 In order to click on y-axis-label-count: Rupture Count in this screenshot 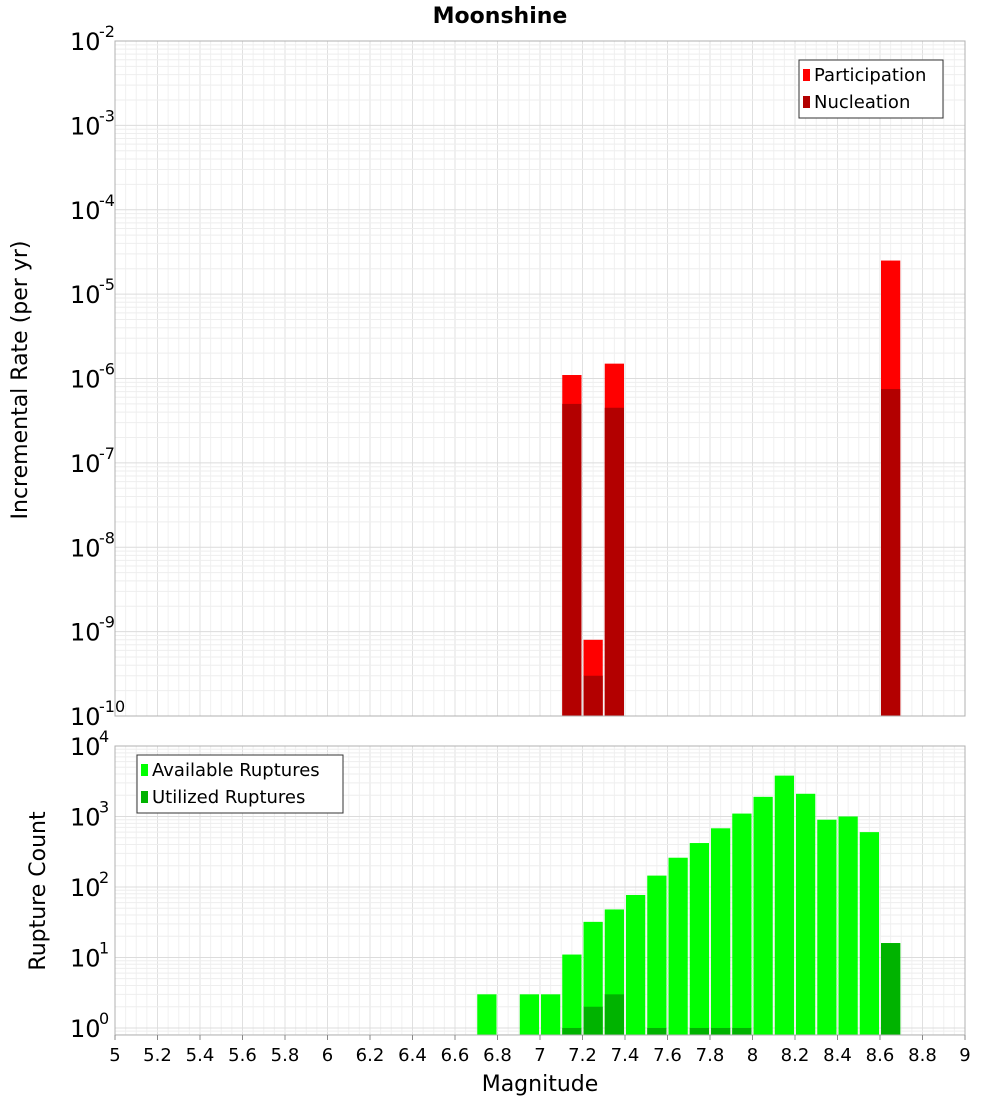, I will do `click(38, 891)`.